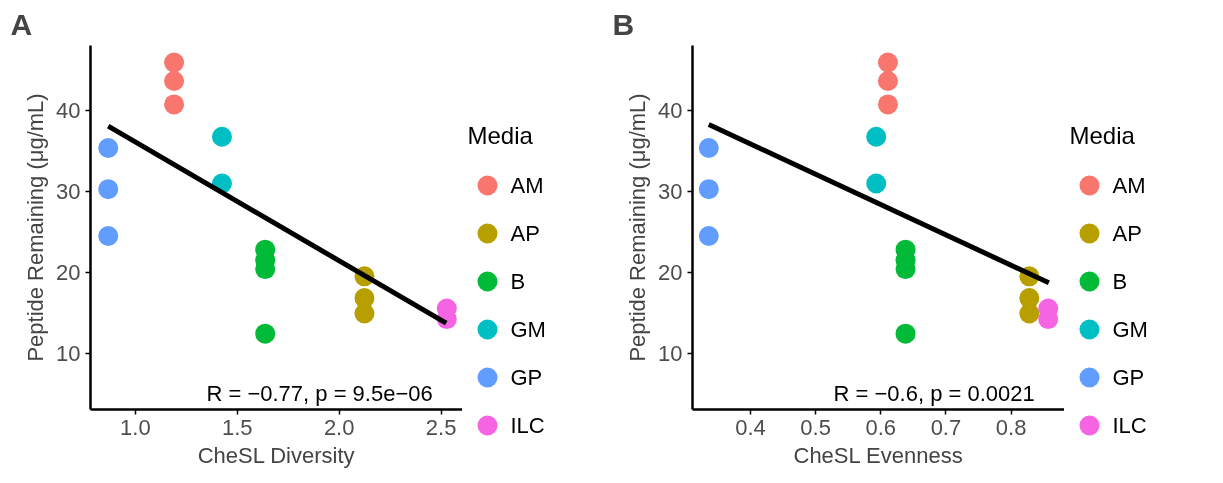 Image resolution: width=1223 pixels, height=483 pixels. What do you see at coordinates (934, 393) in the screenshot?
I see `annotation: R = −0.6, p = 0.0021` at bounding box center [934, 393].